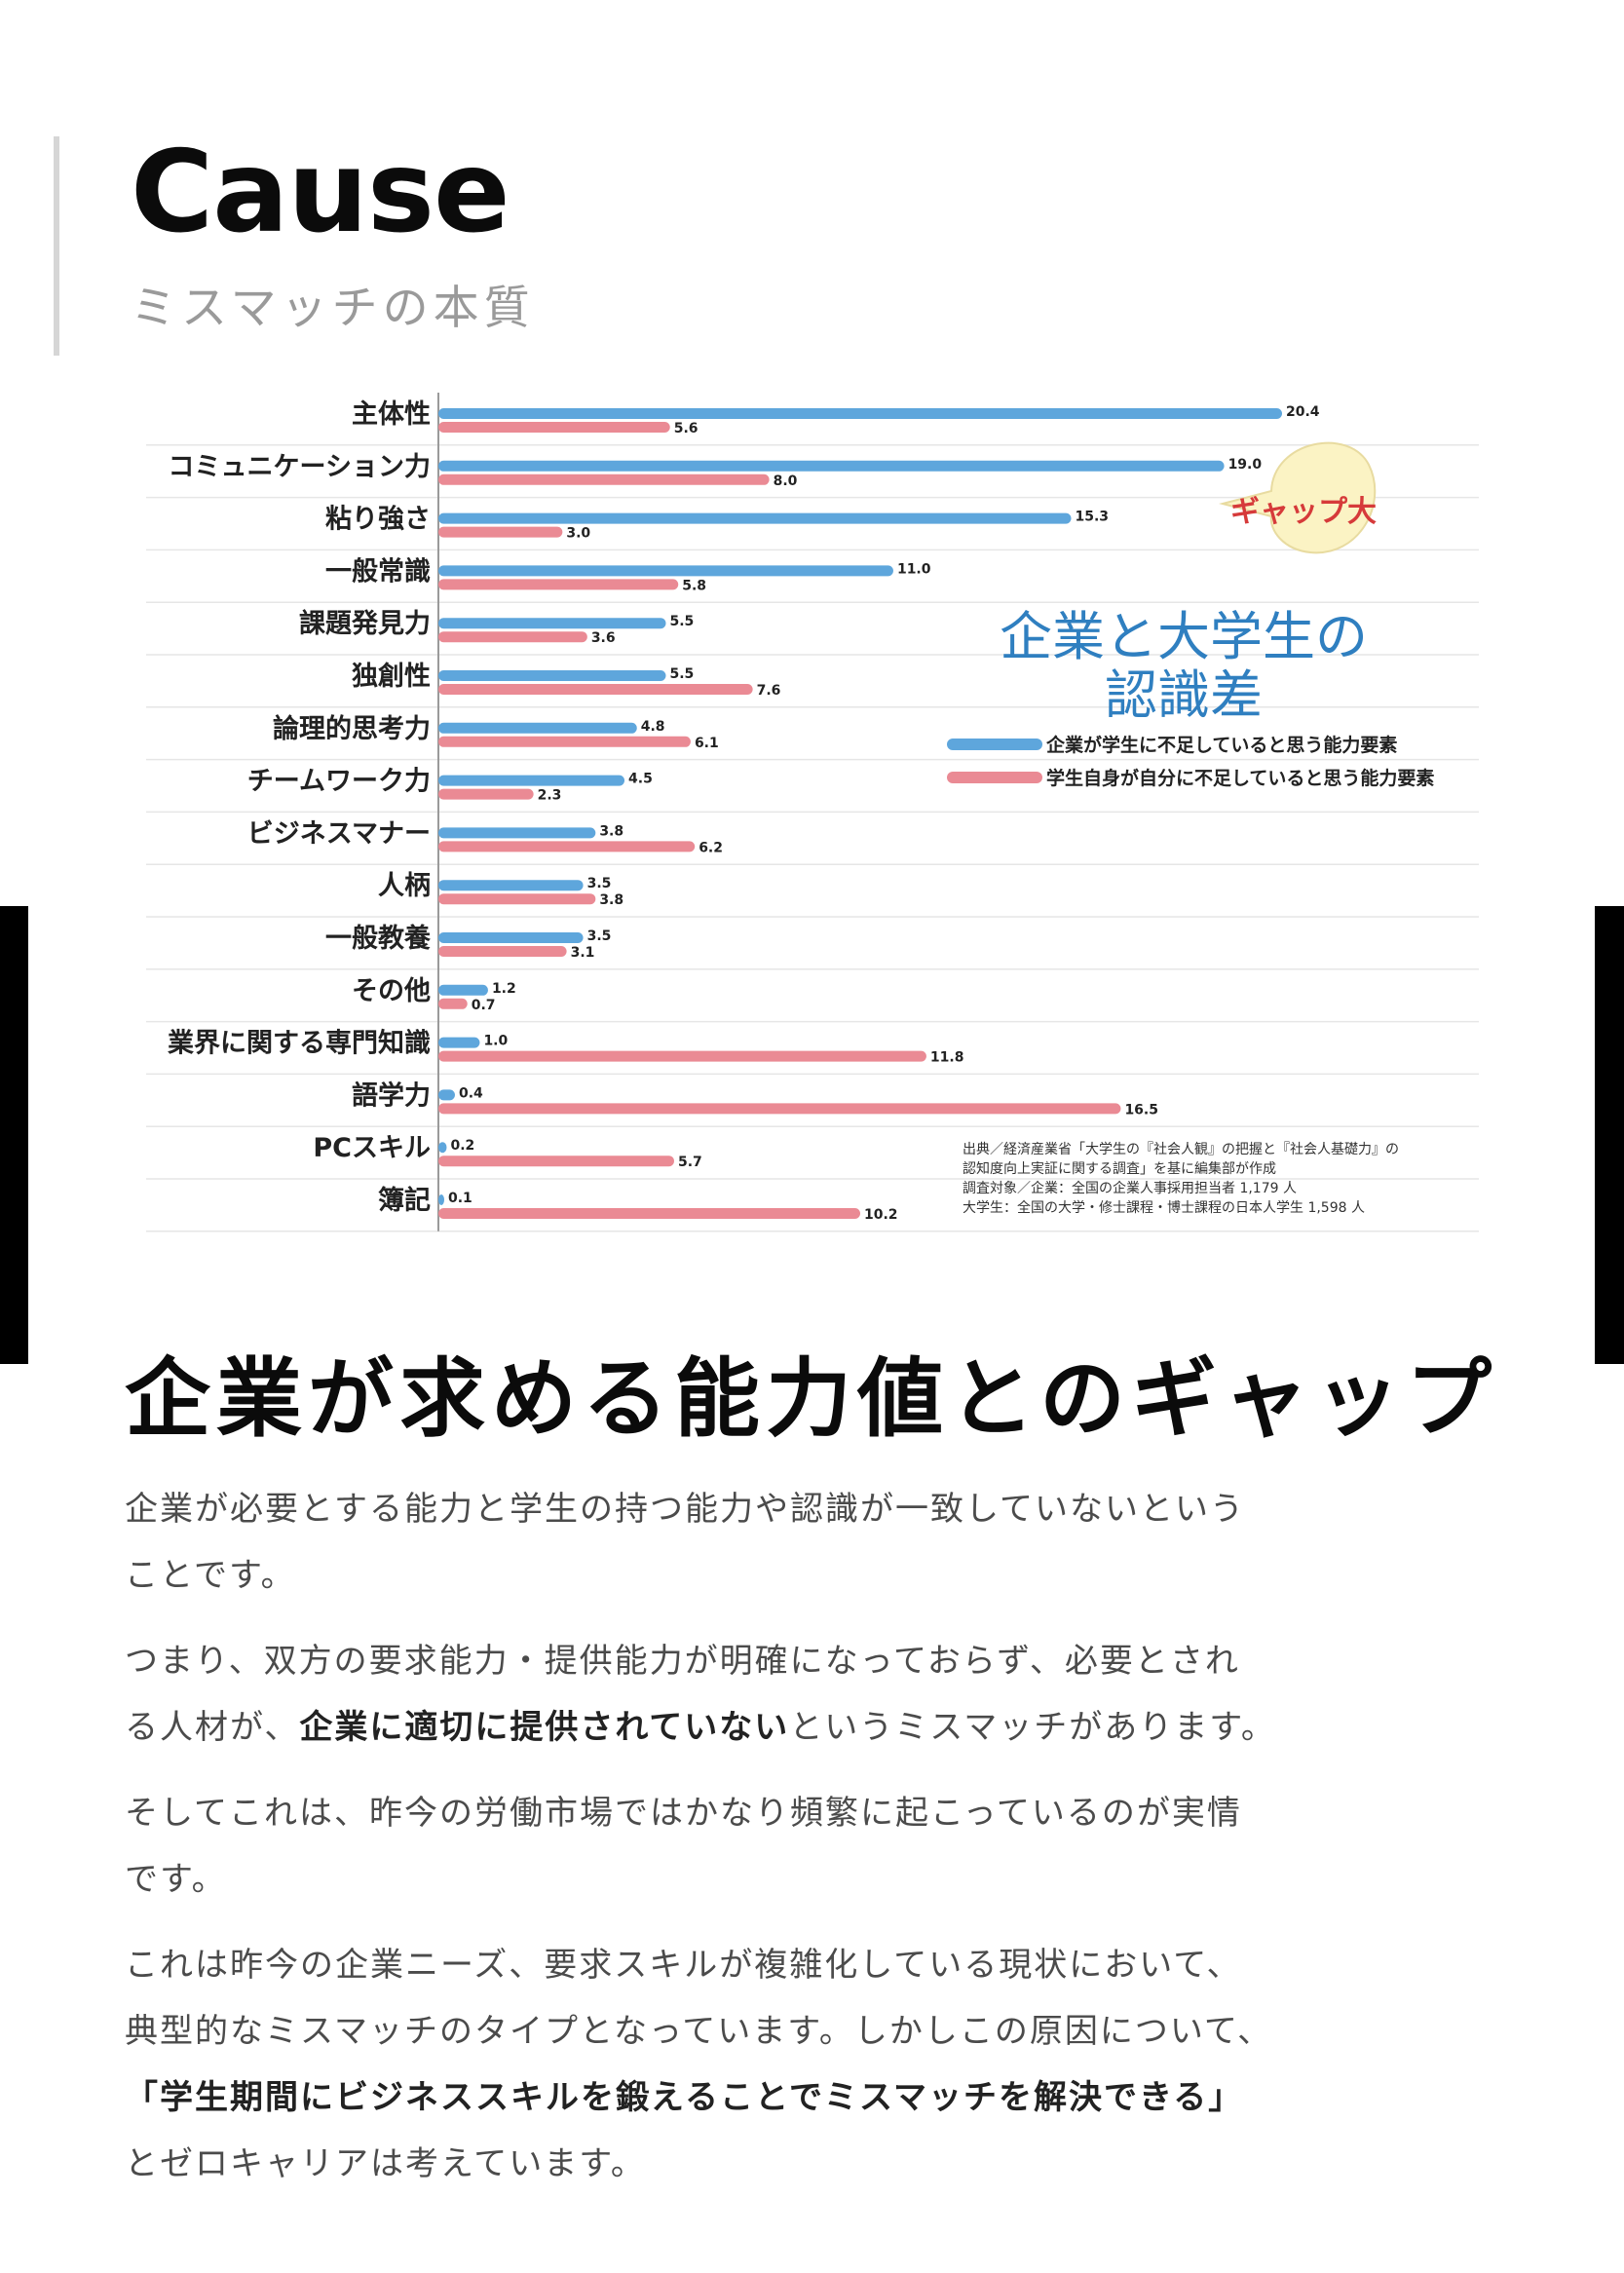  I want to click on value-label-student: 0.7, so click(484, 1006).